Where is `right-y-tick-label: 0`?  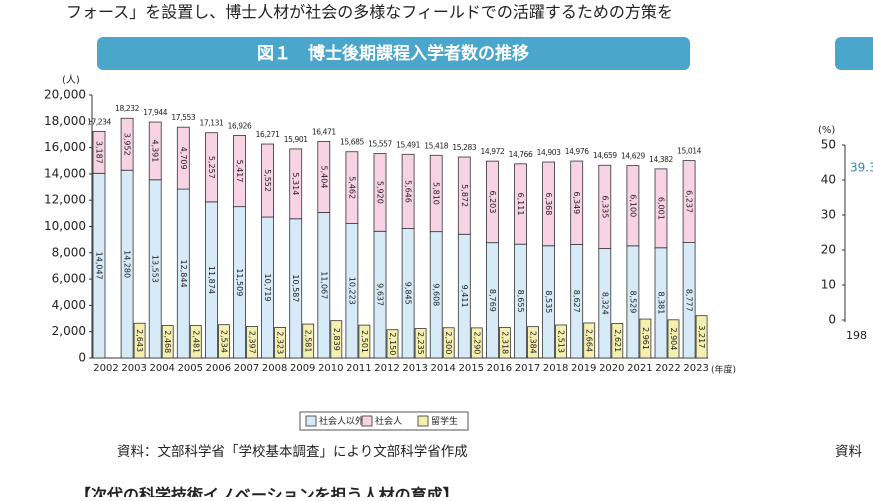 right-y-tick-label: 0 is located at coordinates (832, 320).